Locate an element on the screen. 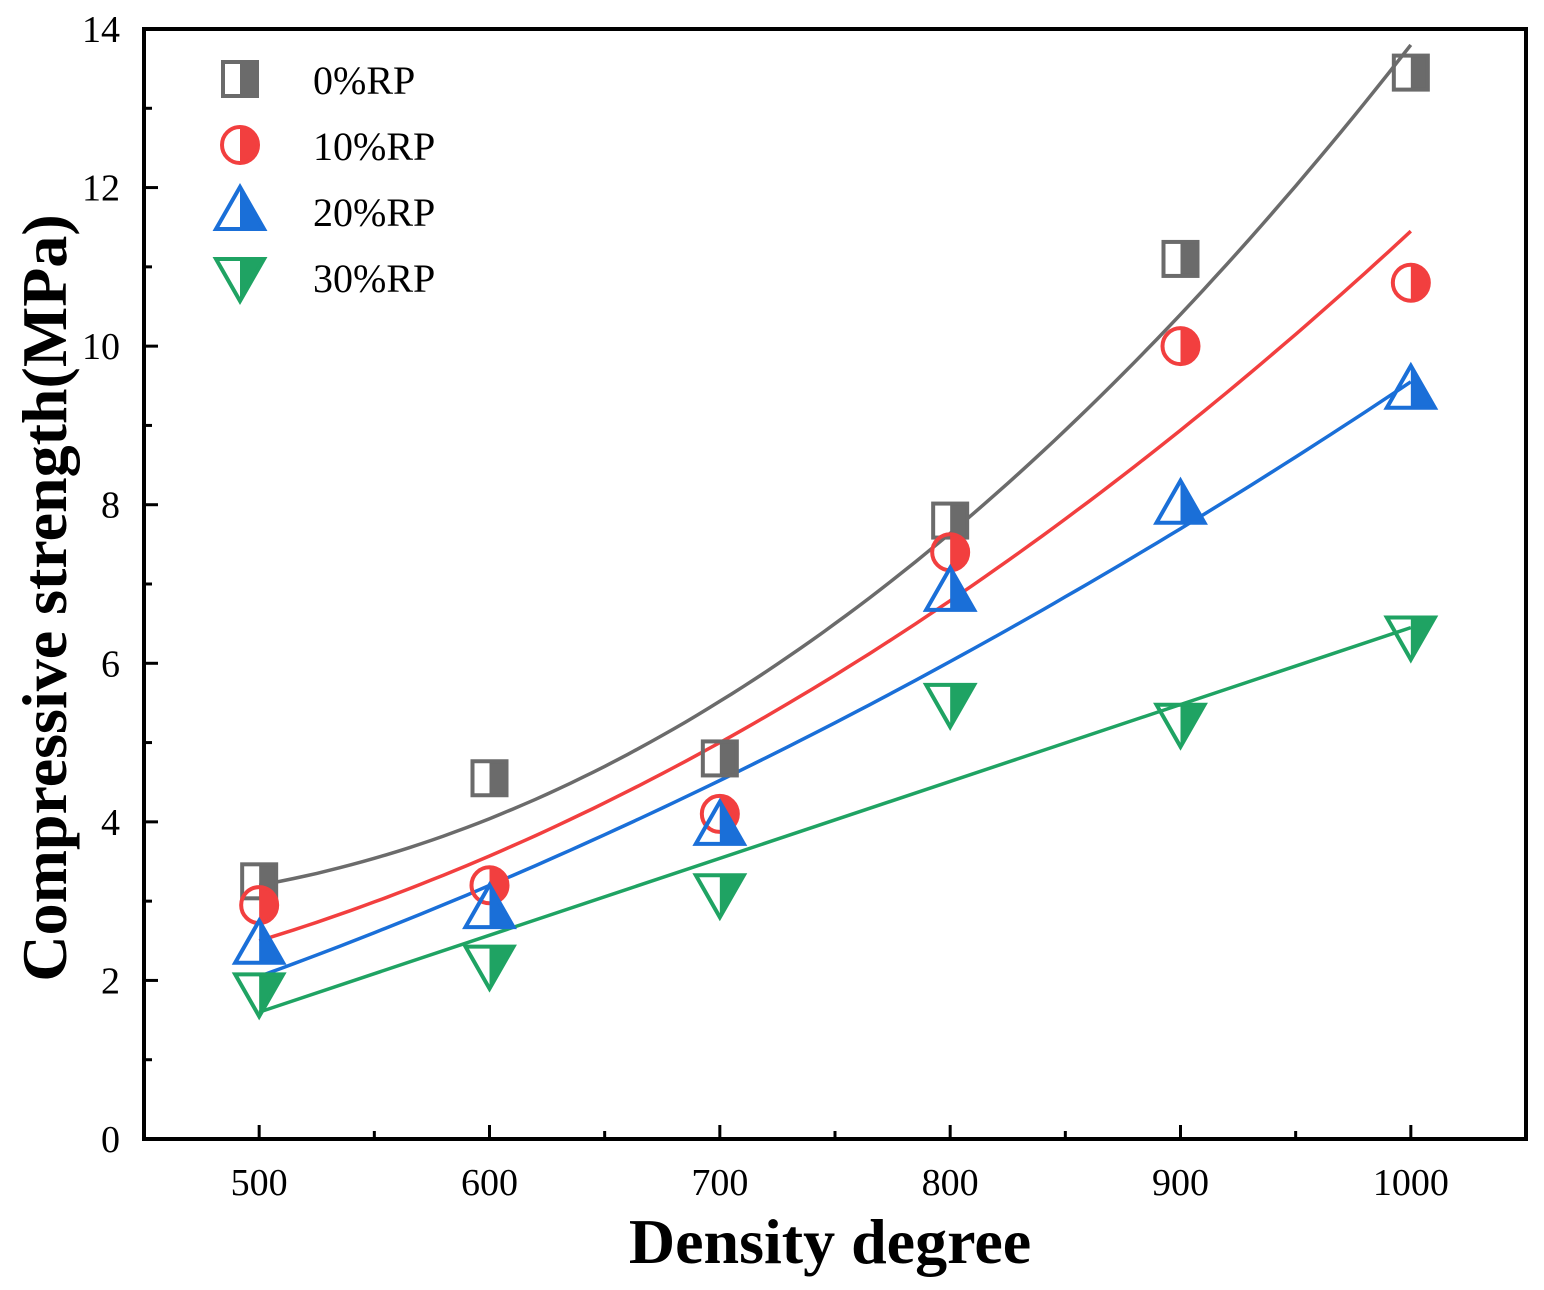 Image resolution: width=1544 pixels, height=1290 pixels. y-tick-label: 8 is located at coordinates (110, 506).